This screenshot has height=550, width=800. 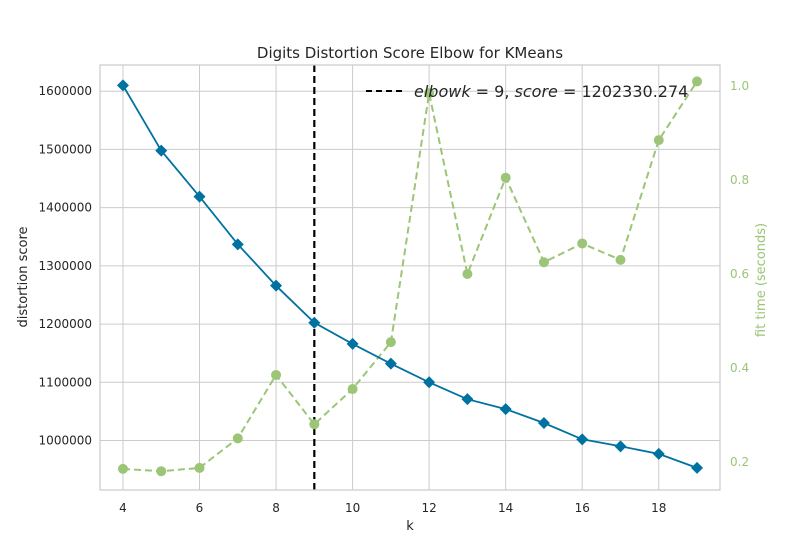 What do you see at coordinates (739, 462) in the screenshot?
I see `y2-tick-label: 0.2` at bounding box center [739, 462].